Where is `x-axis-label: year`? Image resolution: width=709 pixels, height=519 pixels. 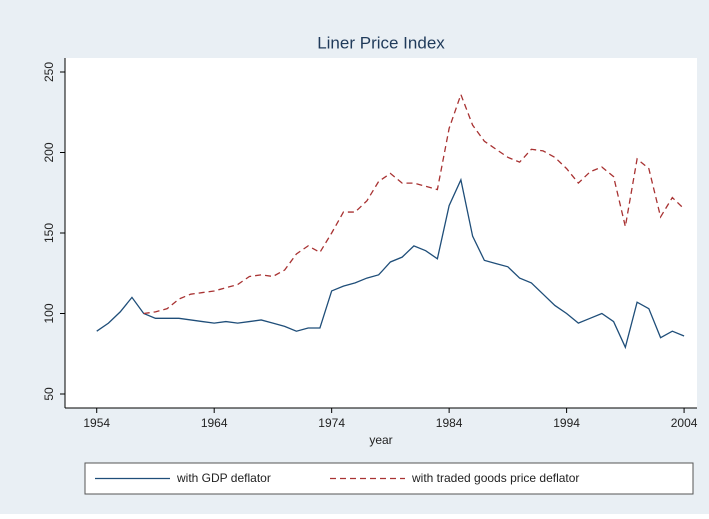 x-axis-label: year is located at coordinates (380, 440).